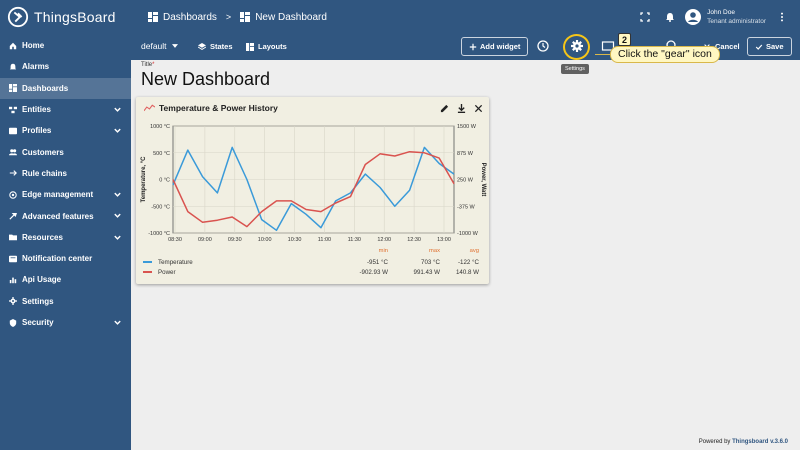  What do you see at coordinates (13, 258) in the screenshot?
I see `notification-icon` at bounding box center [13, 258].